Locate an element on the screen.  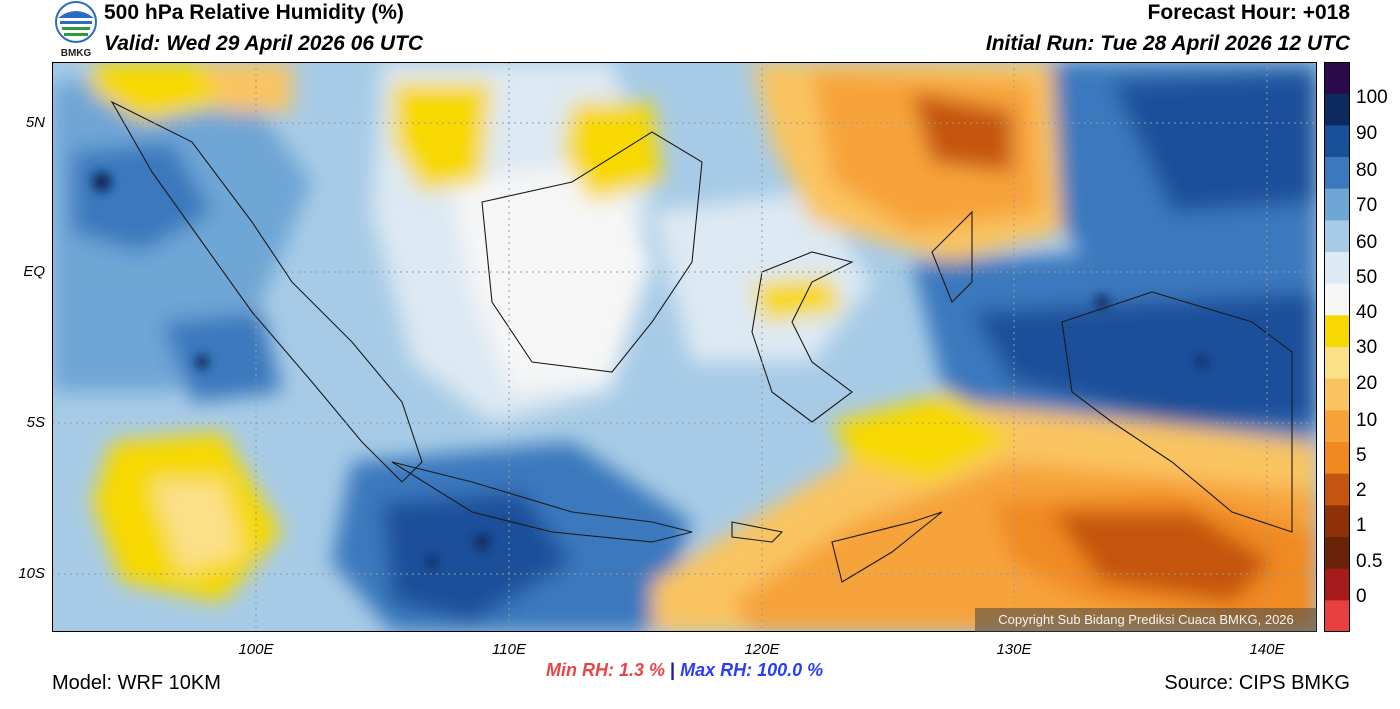
colorbar-label: 30 is located at coordinates (1367, 347).